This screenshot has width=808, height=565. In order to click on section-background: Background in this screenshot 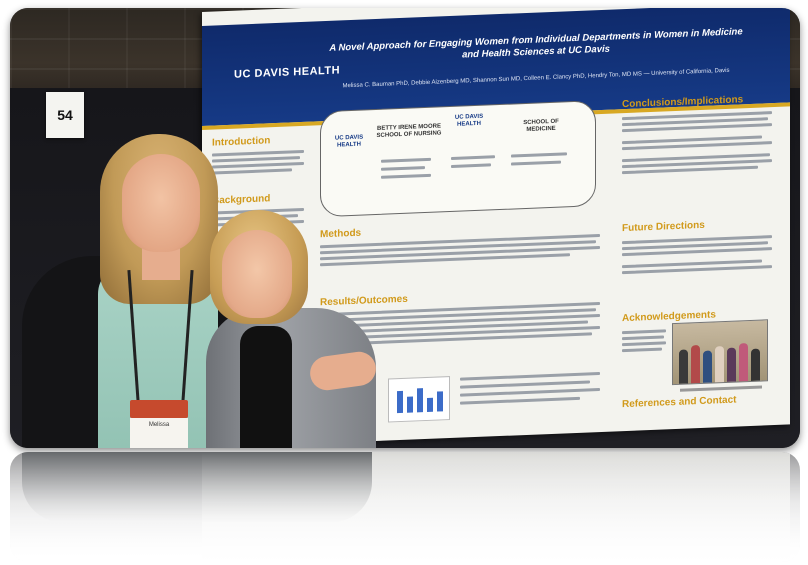, I will do `click(241, 200)`.